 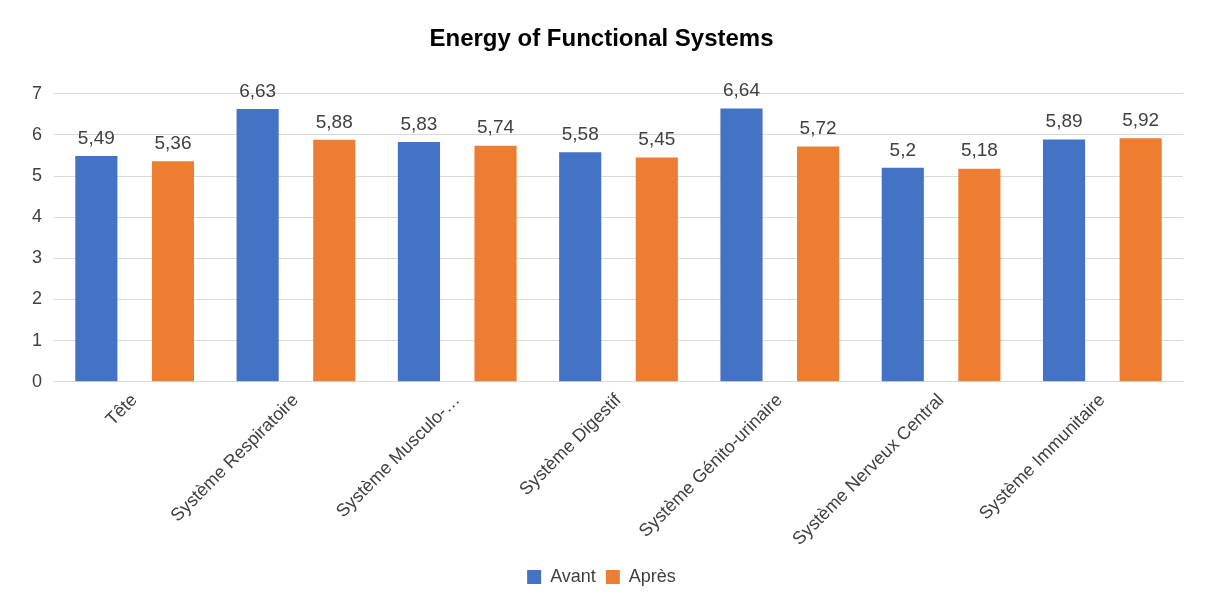 What do you see at coordinates (37, 92) in the screenshot?
I see `y-tick-label: 7` at bounding box center [37, 92].